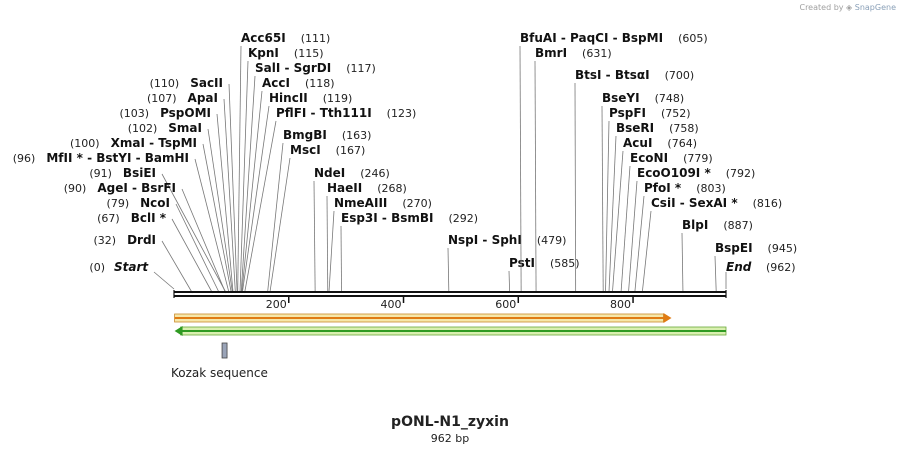 Image resolution: width=900 pixels, height=454 pixels. I want to click on site-nmeaiii: NmeAIII (270), so click(380, 245).